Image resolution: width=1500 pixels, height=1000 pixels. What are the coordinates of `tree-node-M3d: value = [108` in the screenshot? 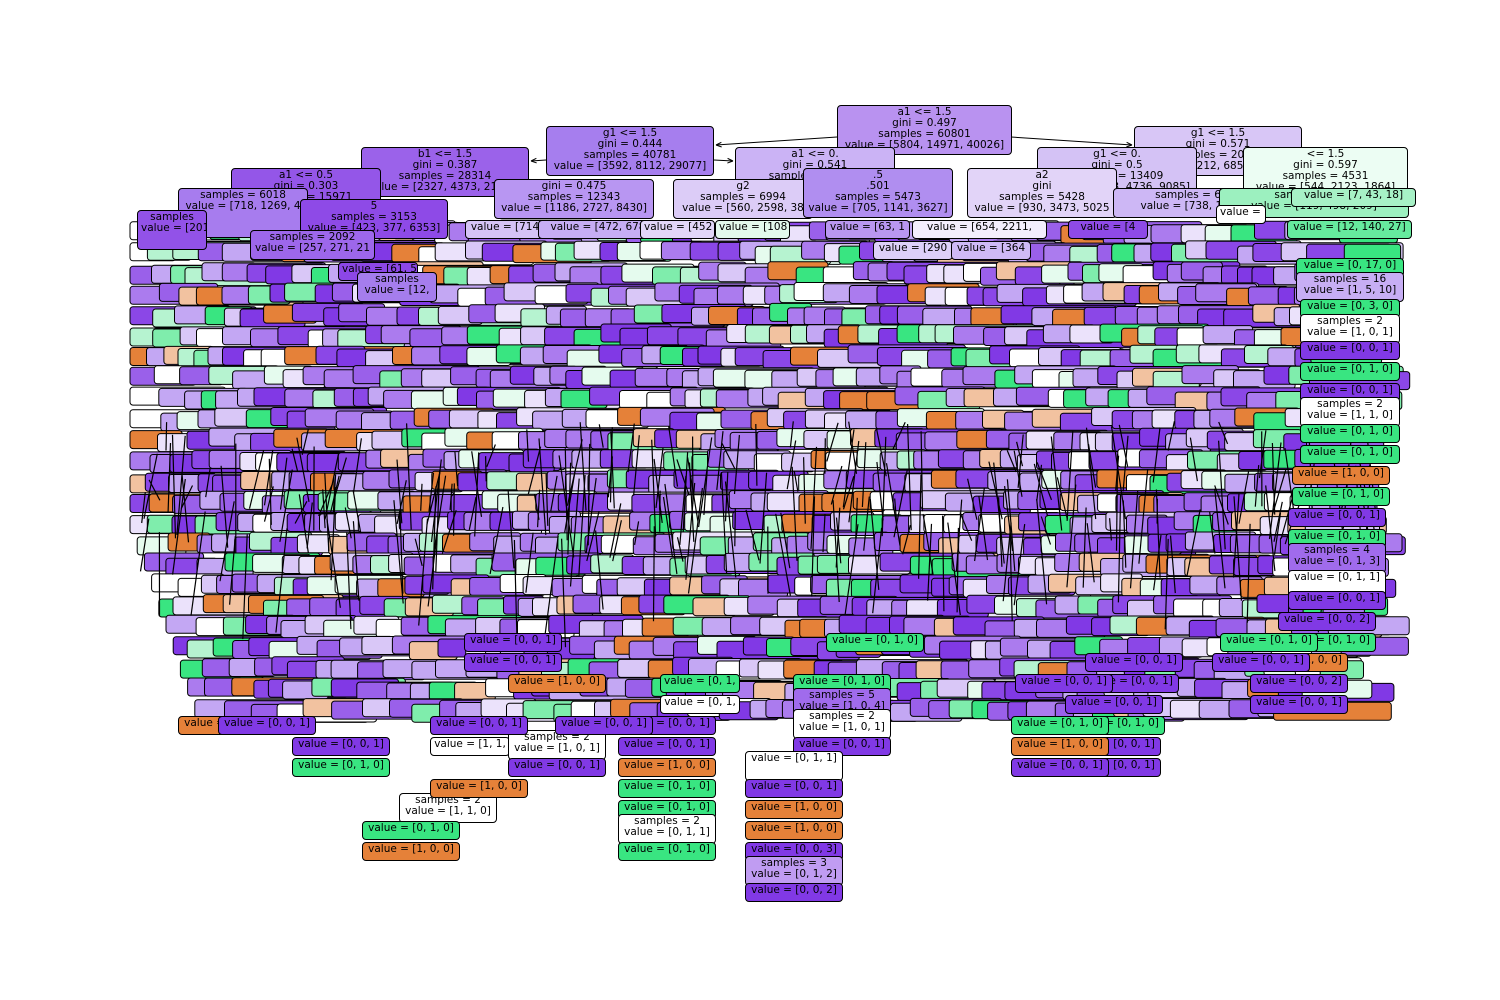 It's located at (752, 229).